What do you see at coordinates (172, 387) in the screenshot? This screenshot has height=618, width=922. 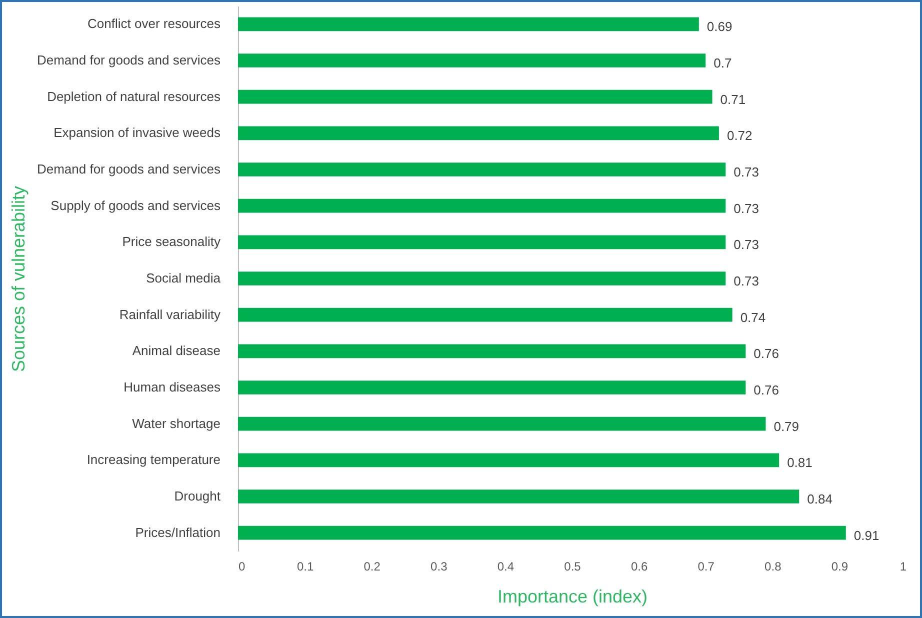 I see `y-tick-label: Human diseases` at bounding box center [172, 387].